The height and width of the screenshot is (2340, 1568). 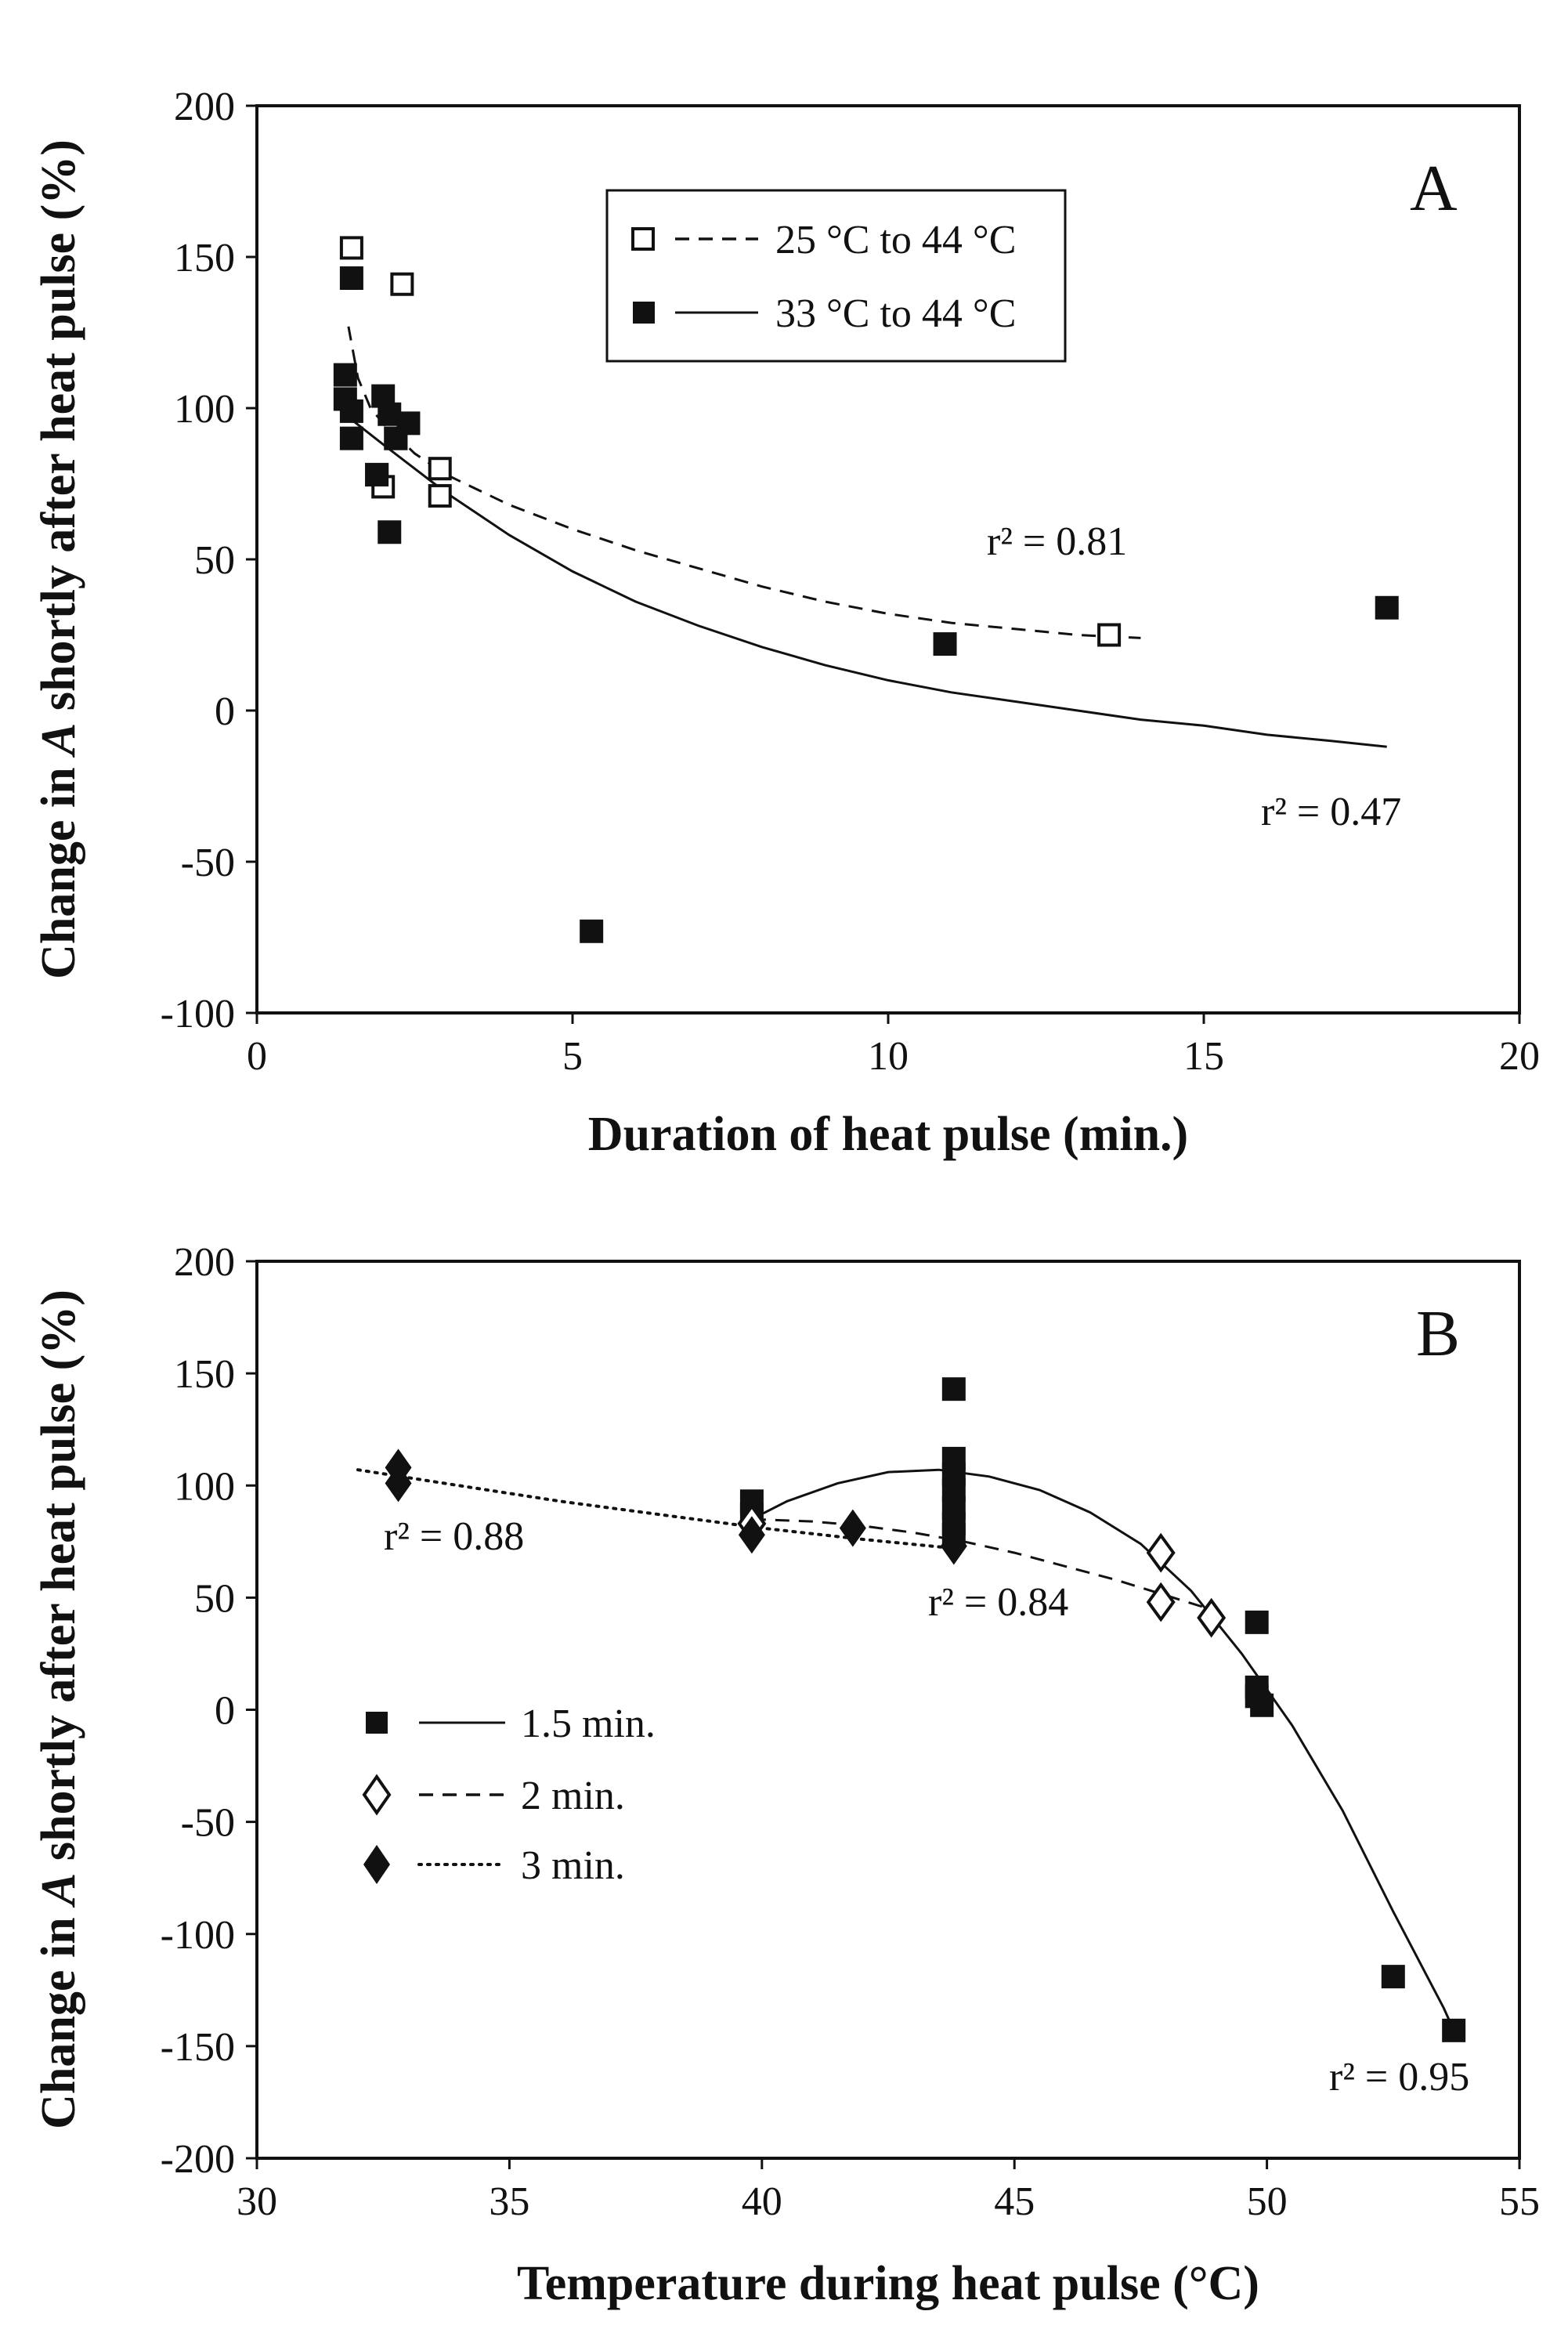 What do you see at coordinates (762, 2201) in the screenshot?
I see `x-tick-label: 40` at bounding box center [762, 2201].